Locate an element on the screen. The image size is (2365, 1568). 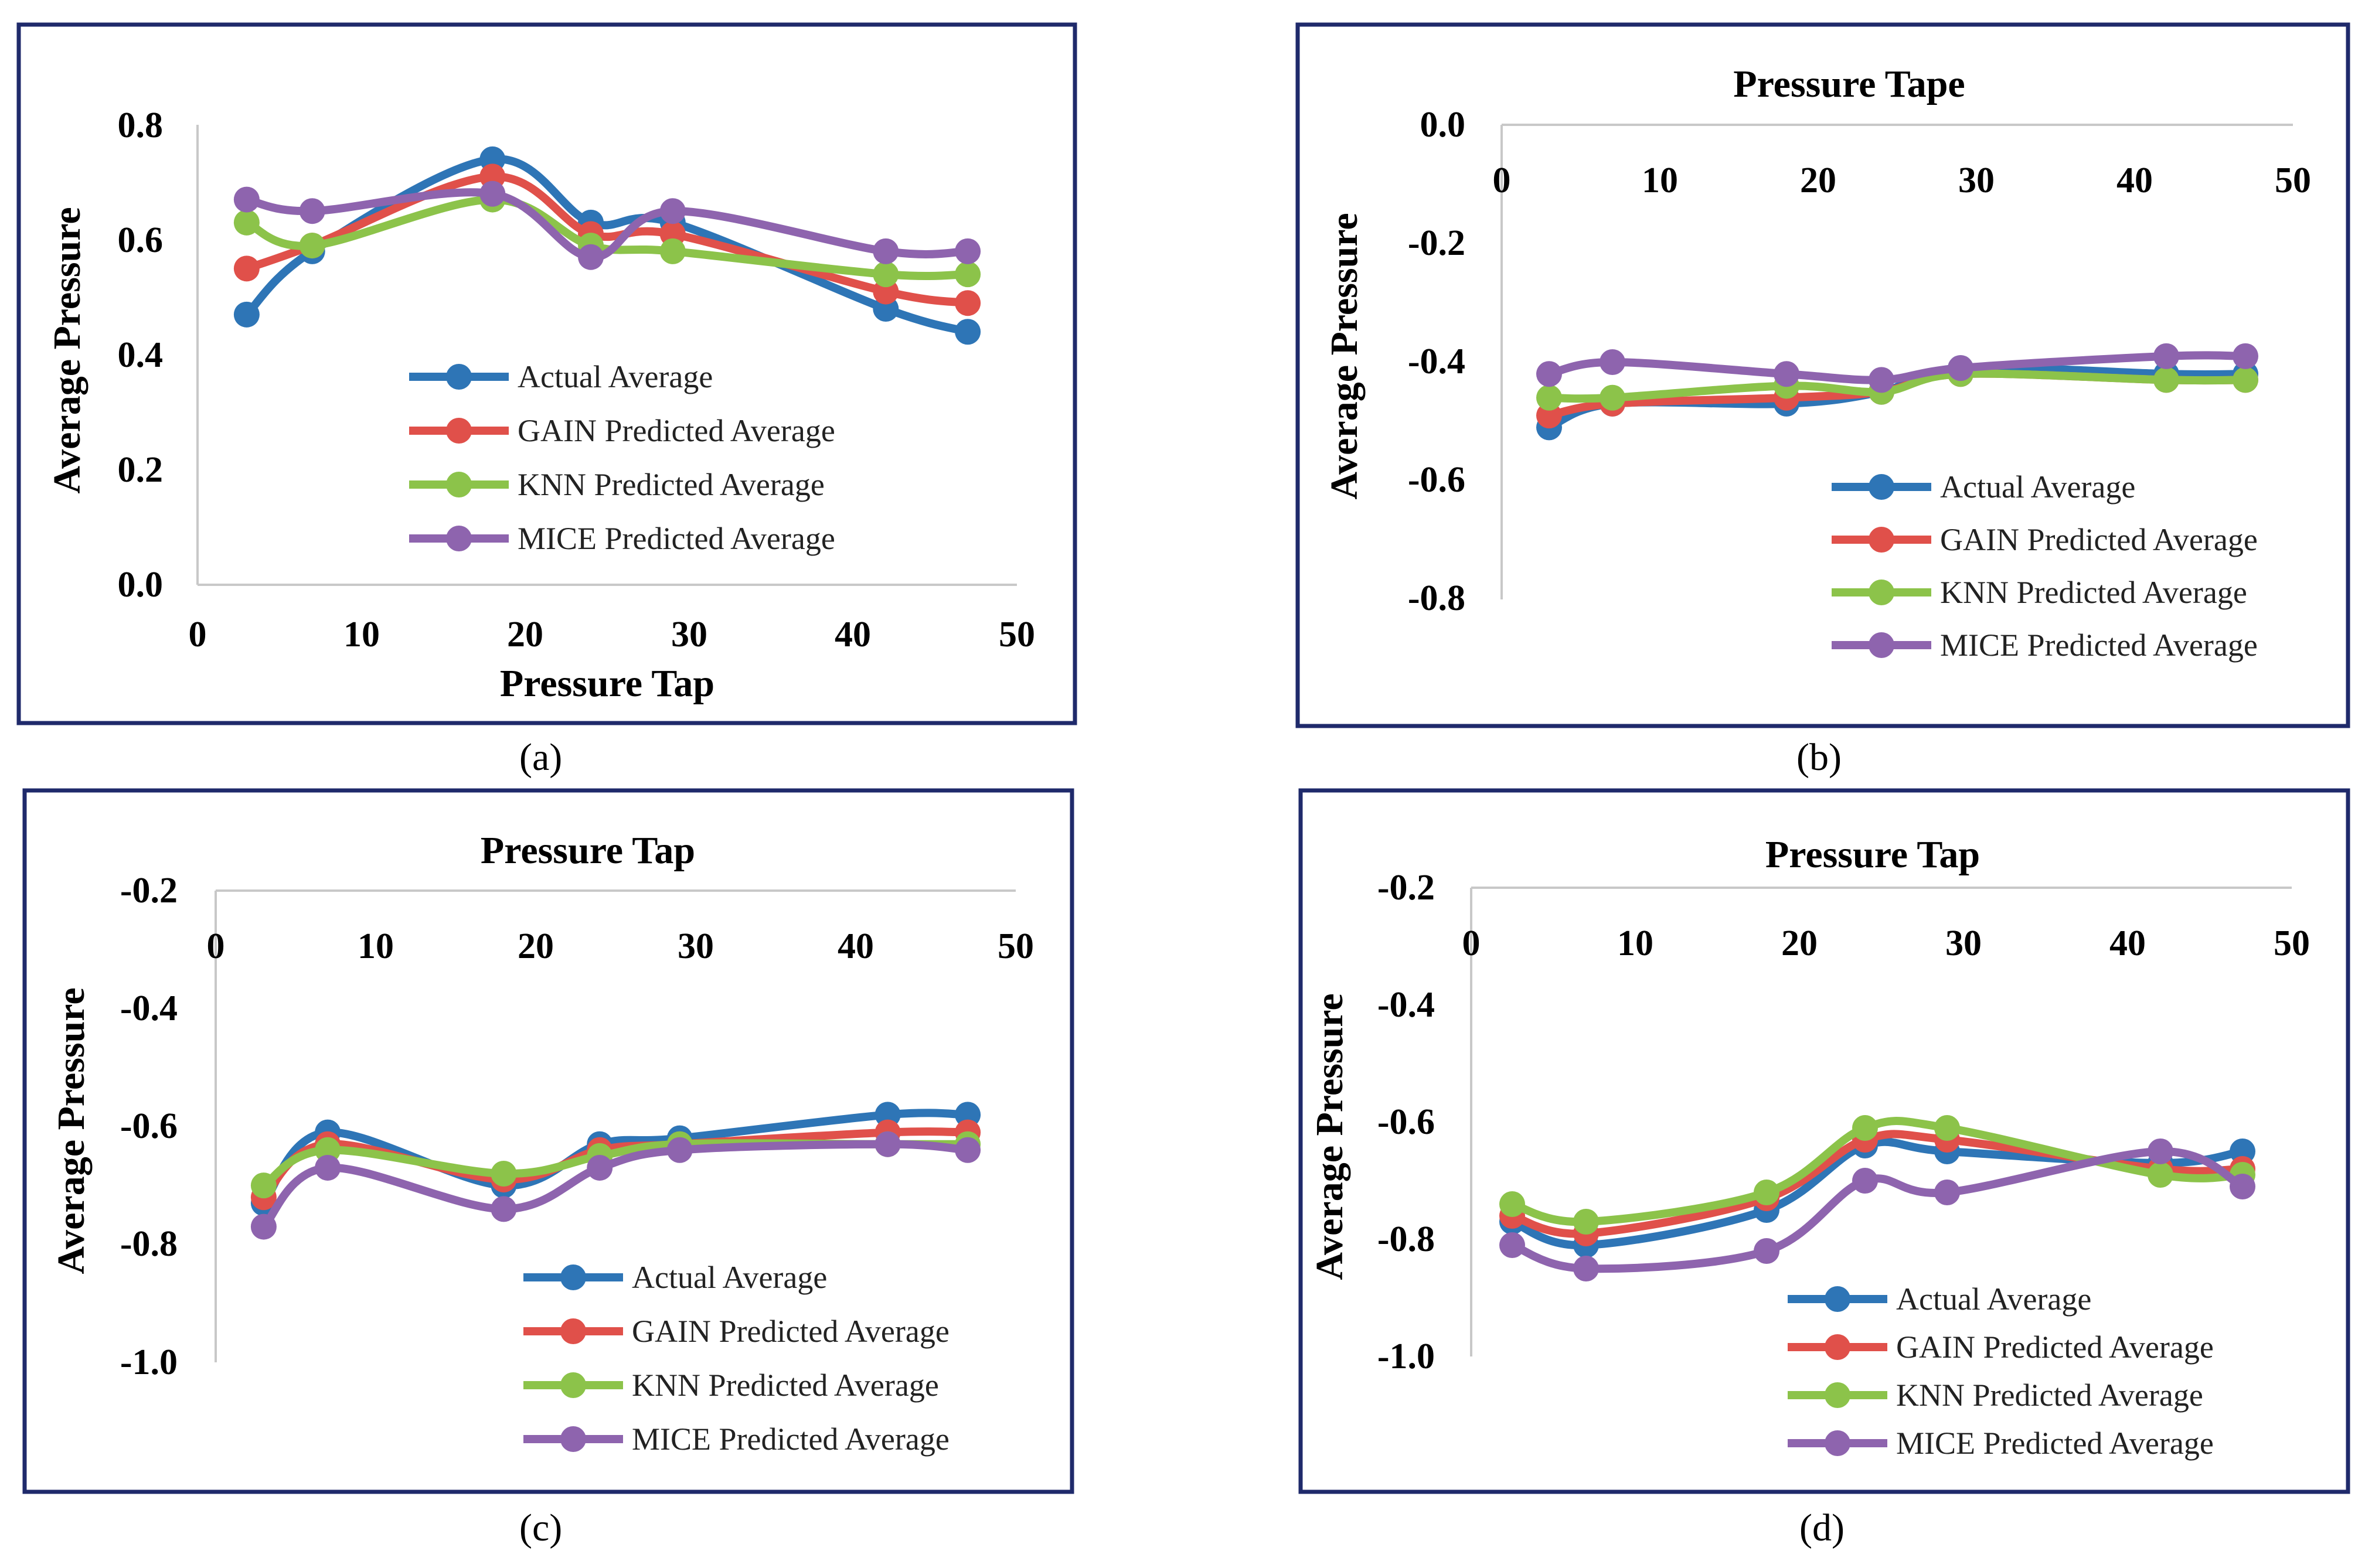
chart-d-legend-label: MICE Predicted Average is located at coordinates (2055, 1443).